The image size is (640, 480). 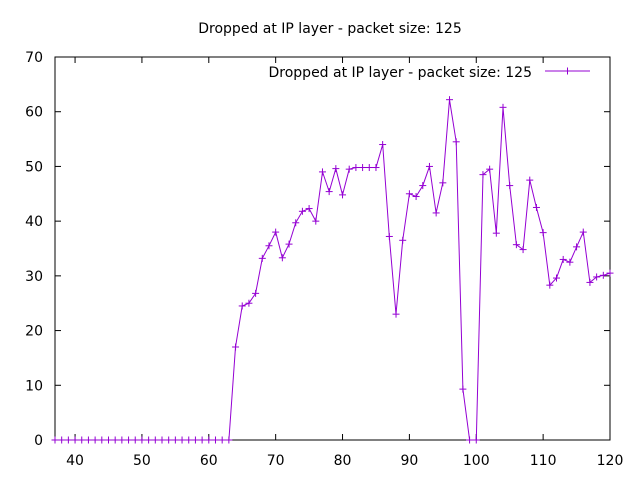 I want to click on legend: Dropped at IP layer - packet size: 125, so click(x=429, y=73).